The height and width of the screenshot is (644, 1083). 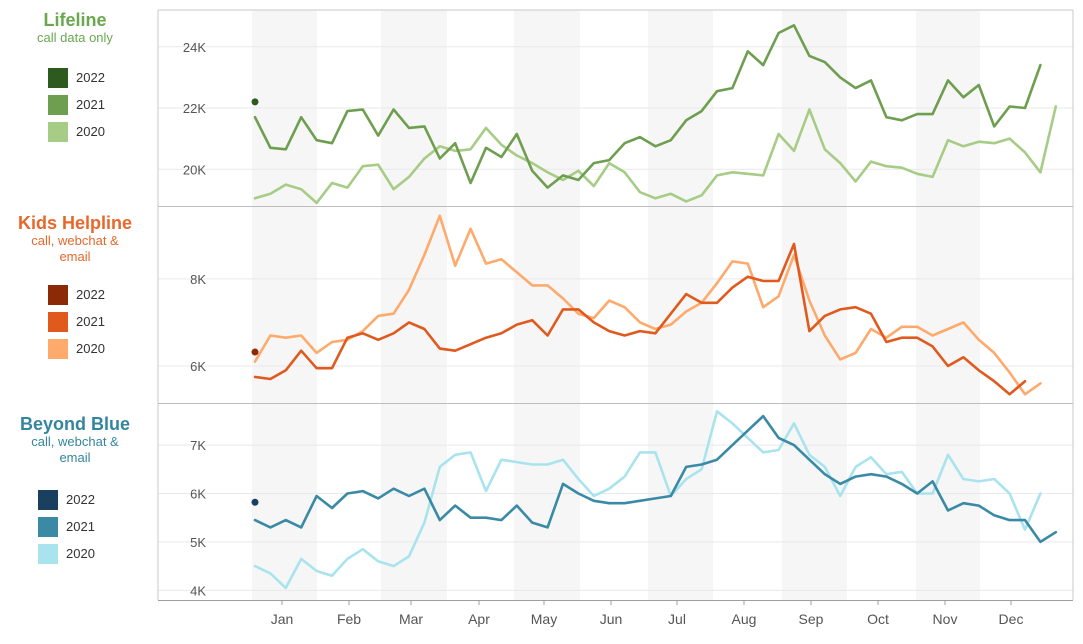 I want to click on x-tick-label: Jul, so click(x=677, y=619).